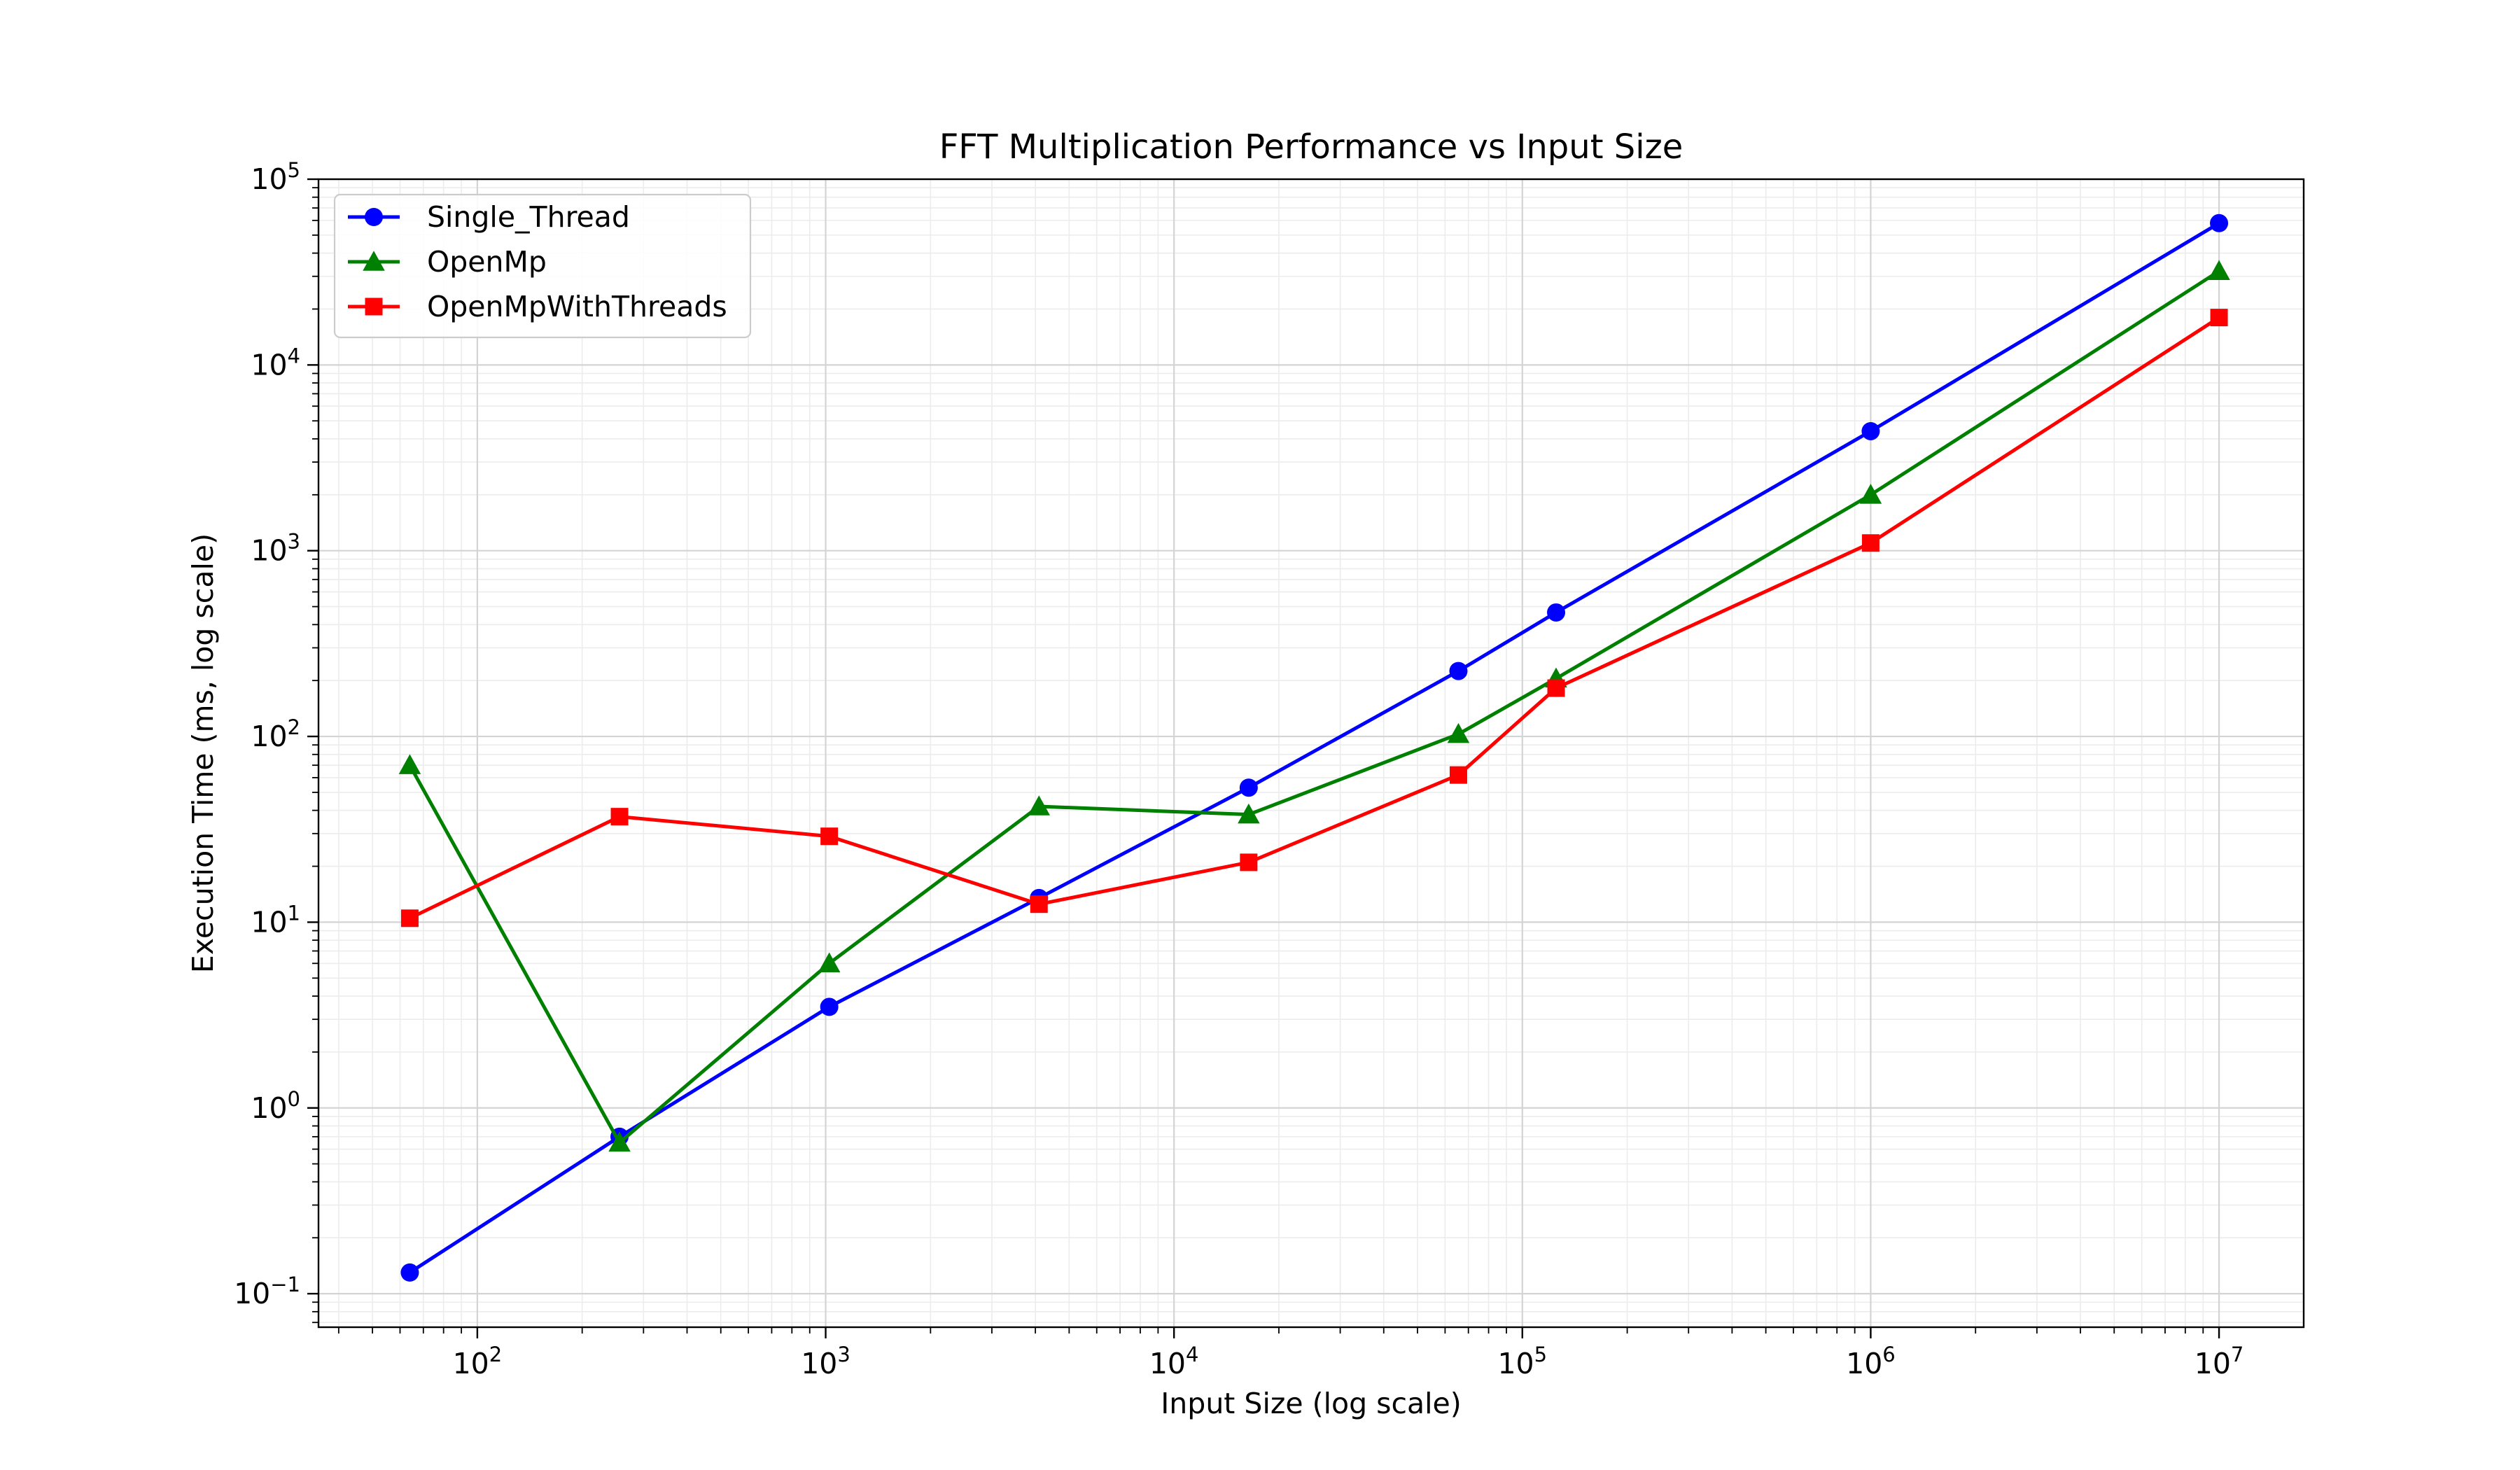 Image resolution: width=2520 pixels, height=1470 pixels. I want to click on y-tick-label: 10², so click(275, 734).